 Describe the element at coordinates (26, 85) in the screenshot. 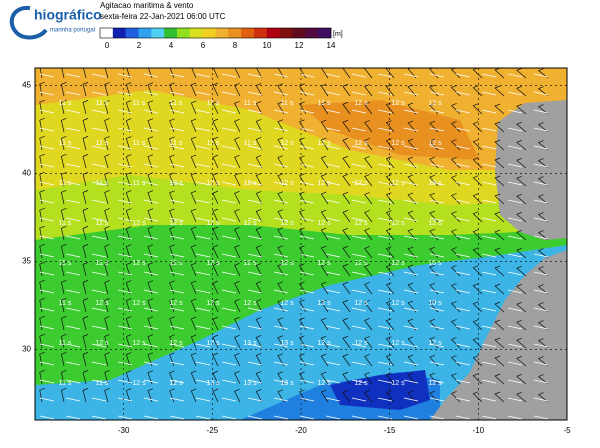

I see `lat-tick-label: 45` at that location.